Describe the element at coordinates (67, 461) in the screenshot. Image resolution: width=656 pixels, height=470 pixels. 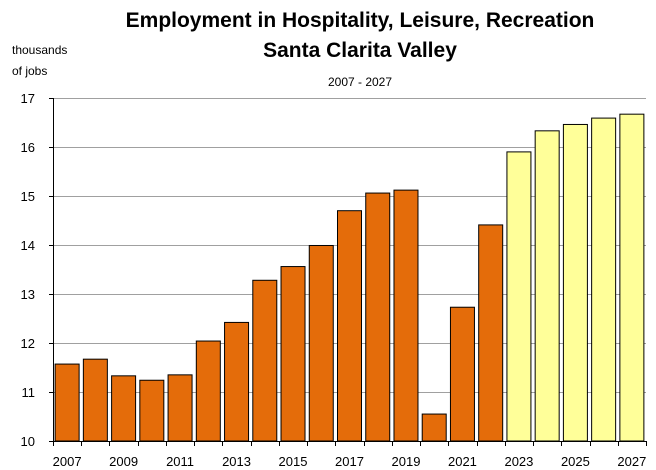
I see `x-tick-label-2007: 2007` at that location.